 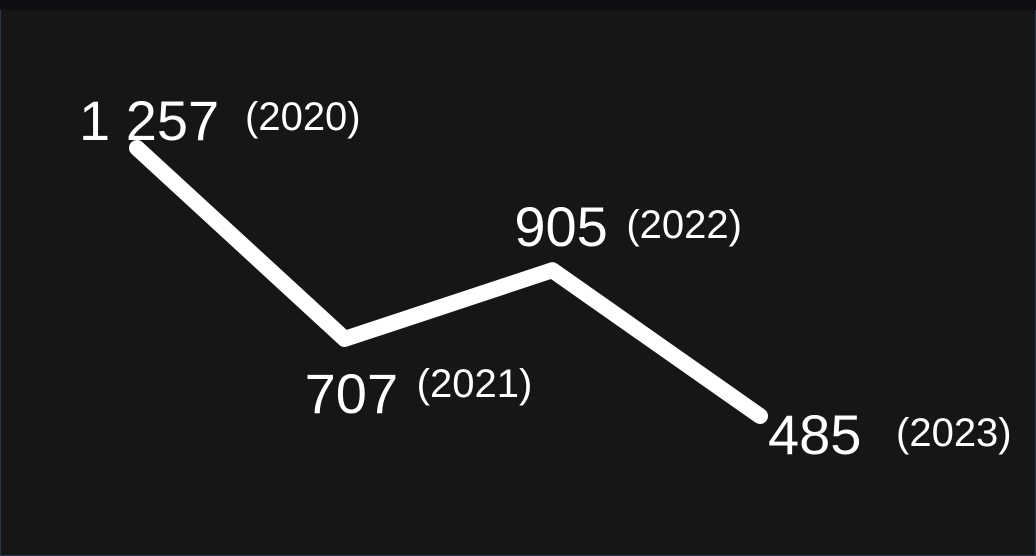 What do you see at coordinates (475, 384) in the screenshot?
I see `year-label: (2021)` at bounding box center [475, 384].